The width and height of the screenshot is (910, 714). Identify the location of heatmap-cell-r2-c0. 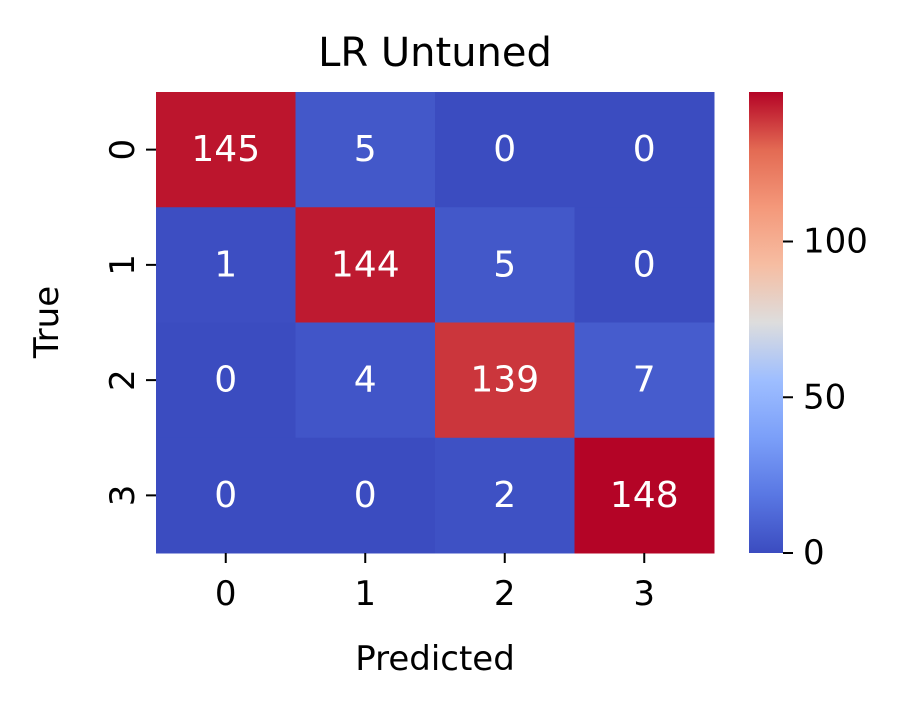
(226, 380).